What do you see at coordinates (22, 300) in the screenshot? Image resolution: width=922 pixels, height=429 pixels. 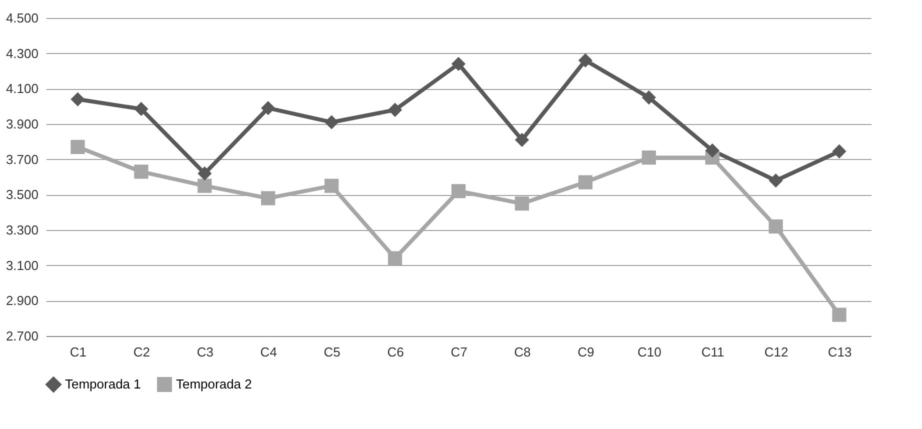 I see `y-tick-label: 2.900` at bounding box center [22, 300].